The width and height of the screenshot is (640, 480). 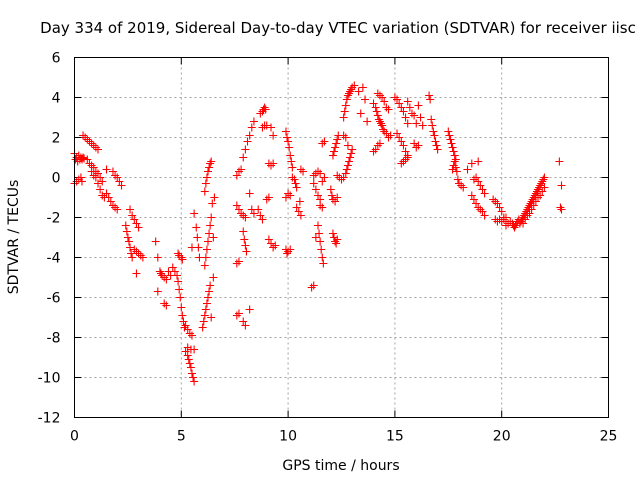 I want to click on y-tick-label: 6, so click(x=56, y=59).